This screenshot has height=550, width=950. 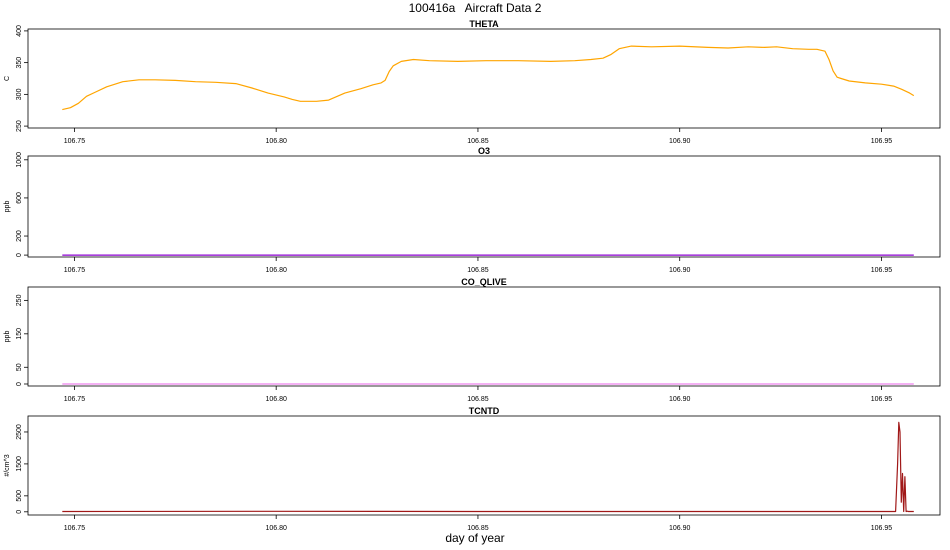 What do you see at coordinates (475, 8) in the screenshot?
I see `page-title: 100416a Aircraft Data 2` at bounding box center [475, 8].